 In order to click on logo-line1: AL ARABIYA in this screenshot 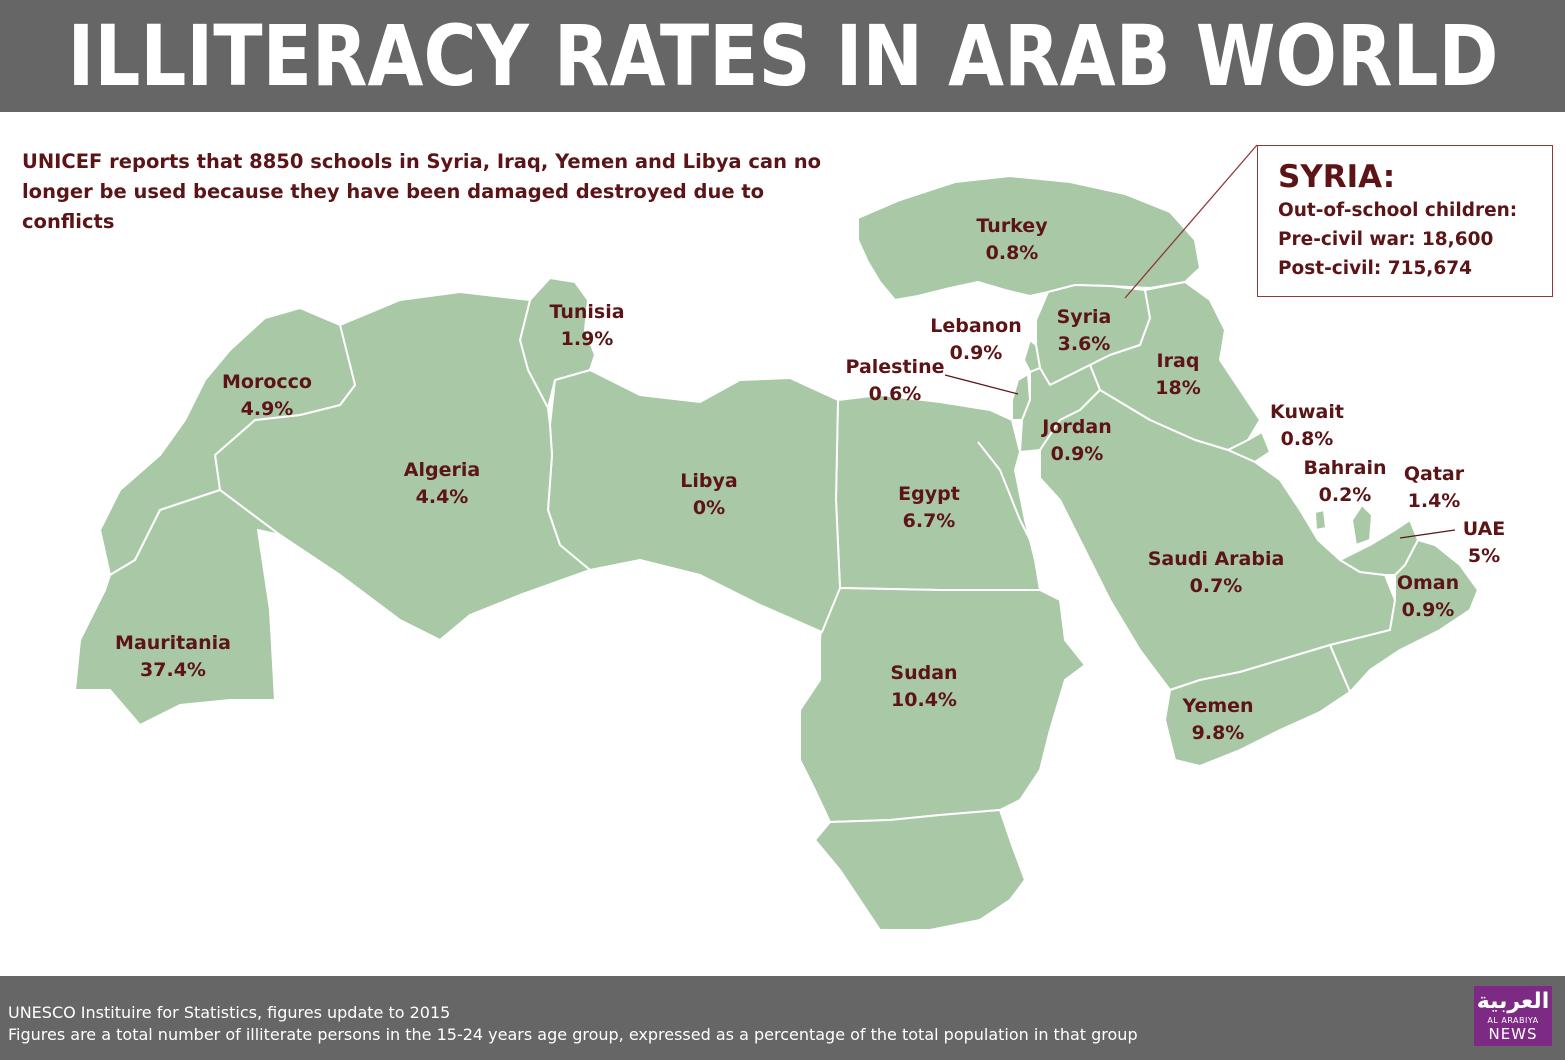, I will do `click(1513, 1020)`.